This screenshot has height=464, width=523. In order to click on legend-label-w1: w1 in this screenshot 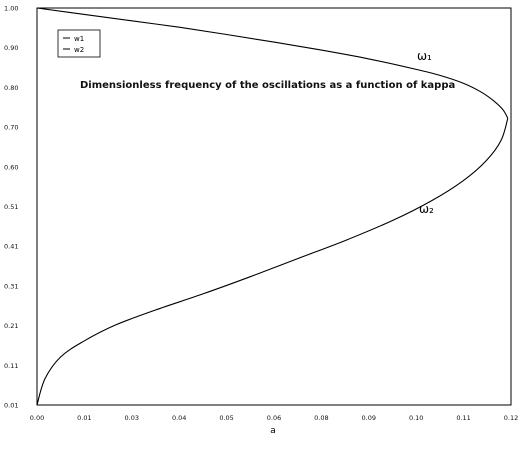, I will do `click(79, 39)`.